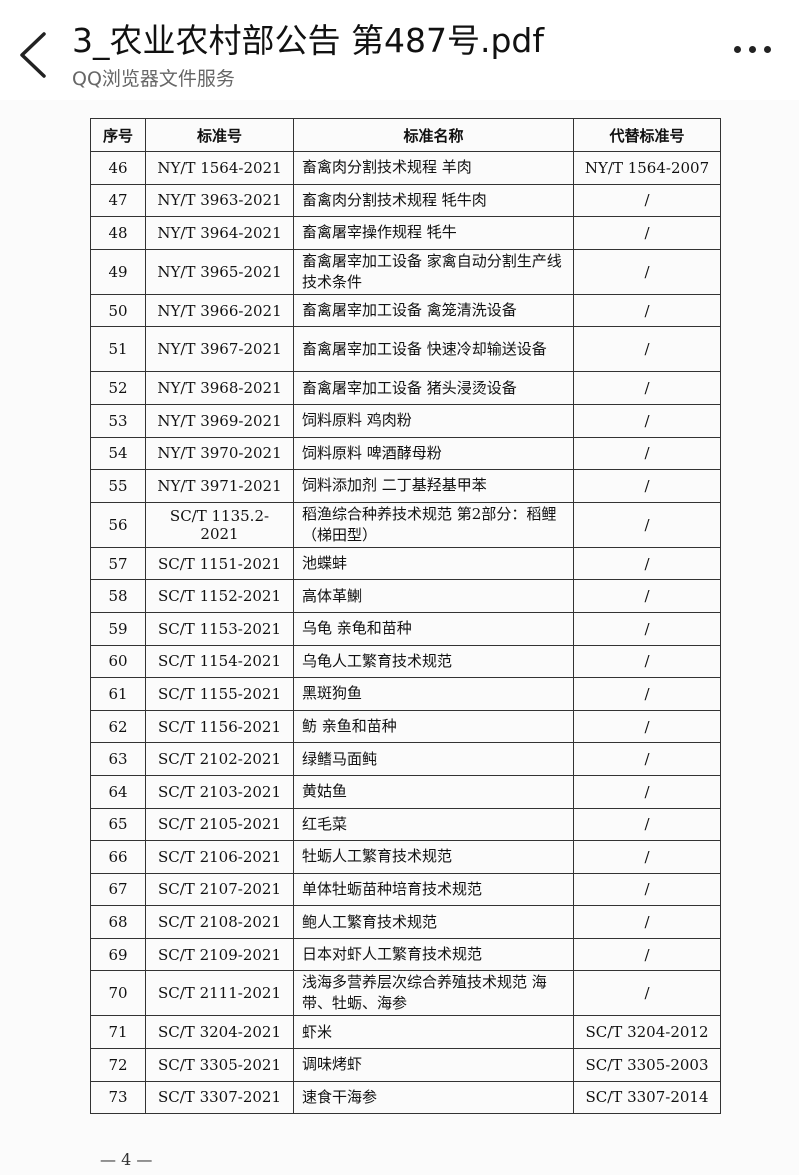 The width and height of the screenshot is (799, 1175). I want to click on table-row: 51 NY/T 3967-2021 畜禽屠宰加工设备 快速冷却输送设备 /, so click(405, 349).